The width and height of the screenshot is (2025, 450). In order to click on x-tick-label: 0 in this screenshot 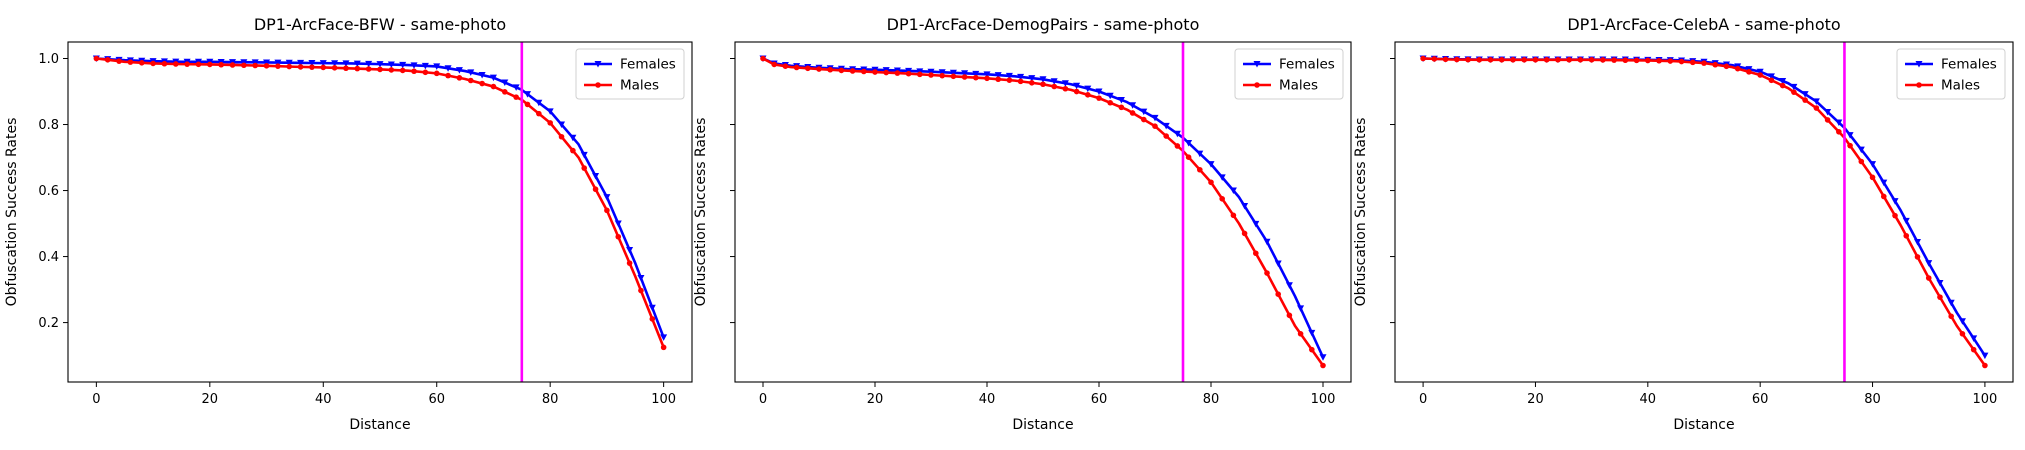, I will do `click(763, 399)`.